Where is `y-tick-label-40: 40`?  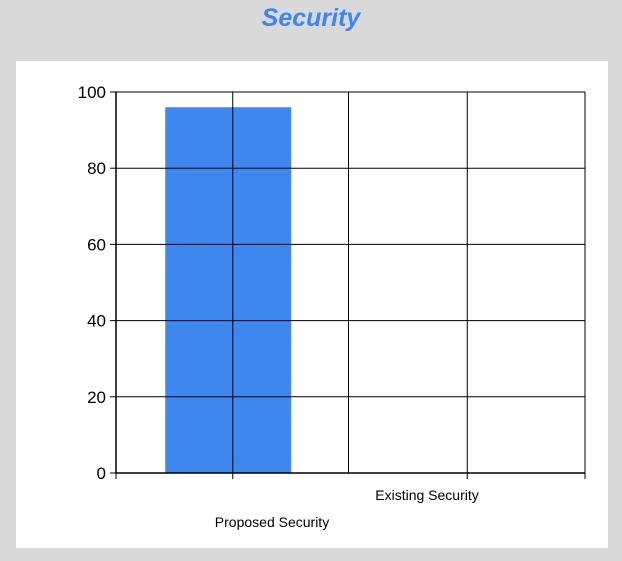 y-tick-label-40: 40 is located at coordinates (96, 321).